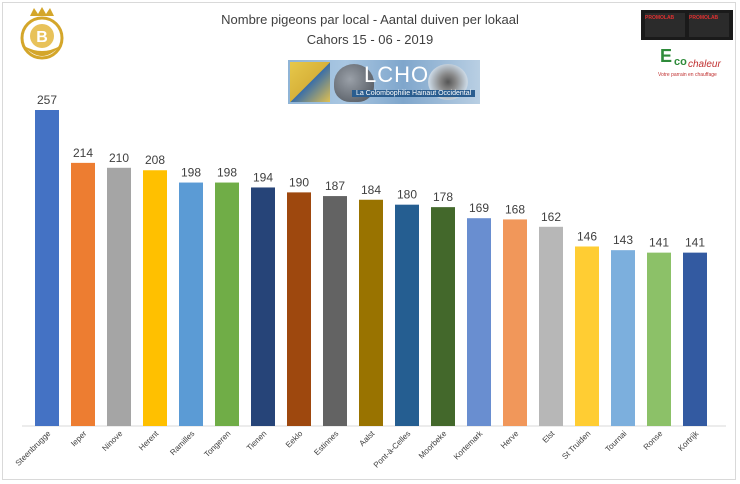 The image size is (740, 484). Describe the element at coordinates (704, 18) in the screenshot. I see `sponsor-text-2: PROMOLAB` at that location.